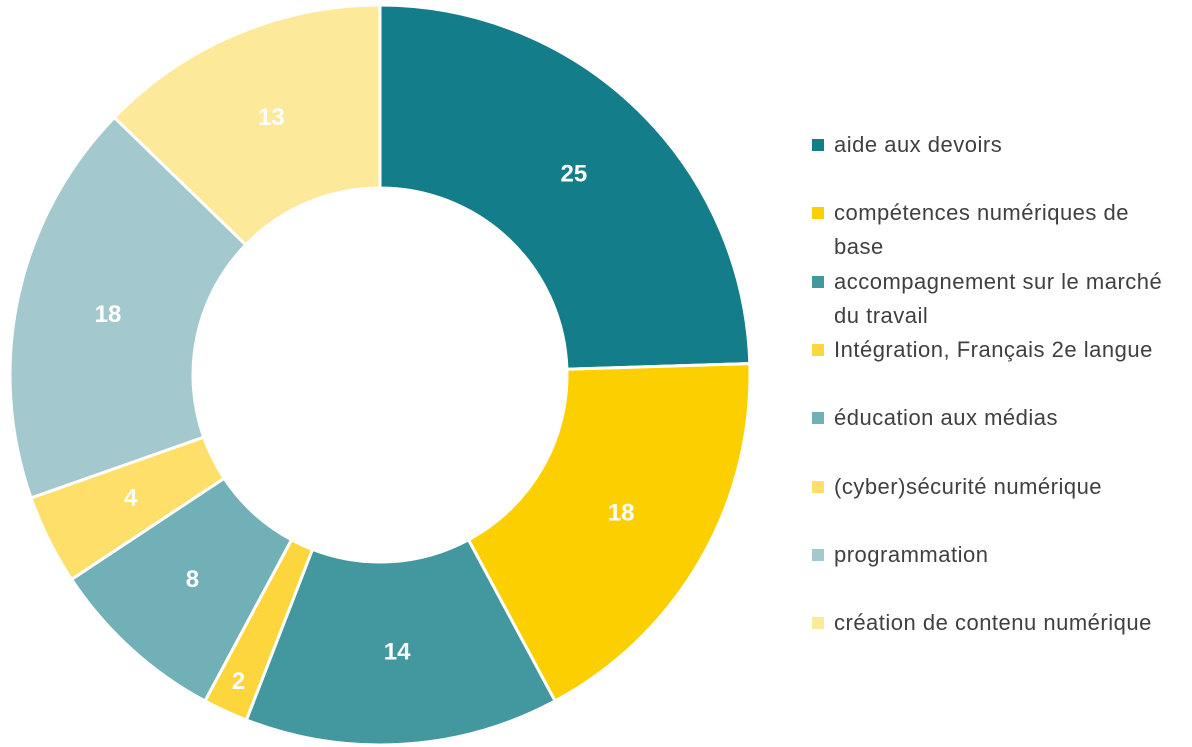 The width and height of the screenshot is (1192, 747). I want to click on legend-label: programmation, so click(911, 554).